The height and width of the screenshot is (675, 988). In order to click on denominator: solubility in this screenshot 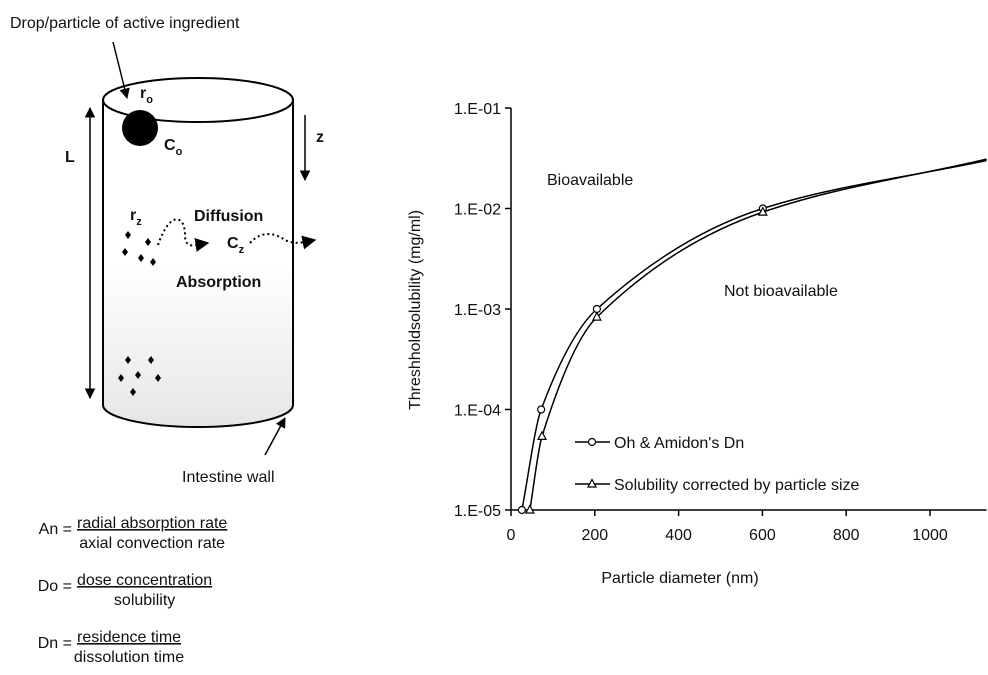, I will do `click(144, 600)`.